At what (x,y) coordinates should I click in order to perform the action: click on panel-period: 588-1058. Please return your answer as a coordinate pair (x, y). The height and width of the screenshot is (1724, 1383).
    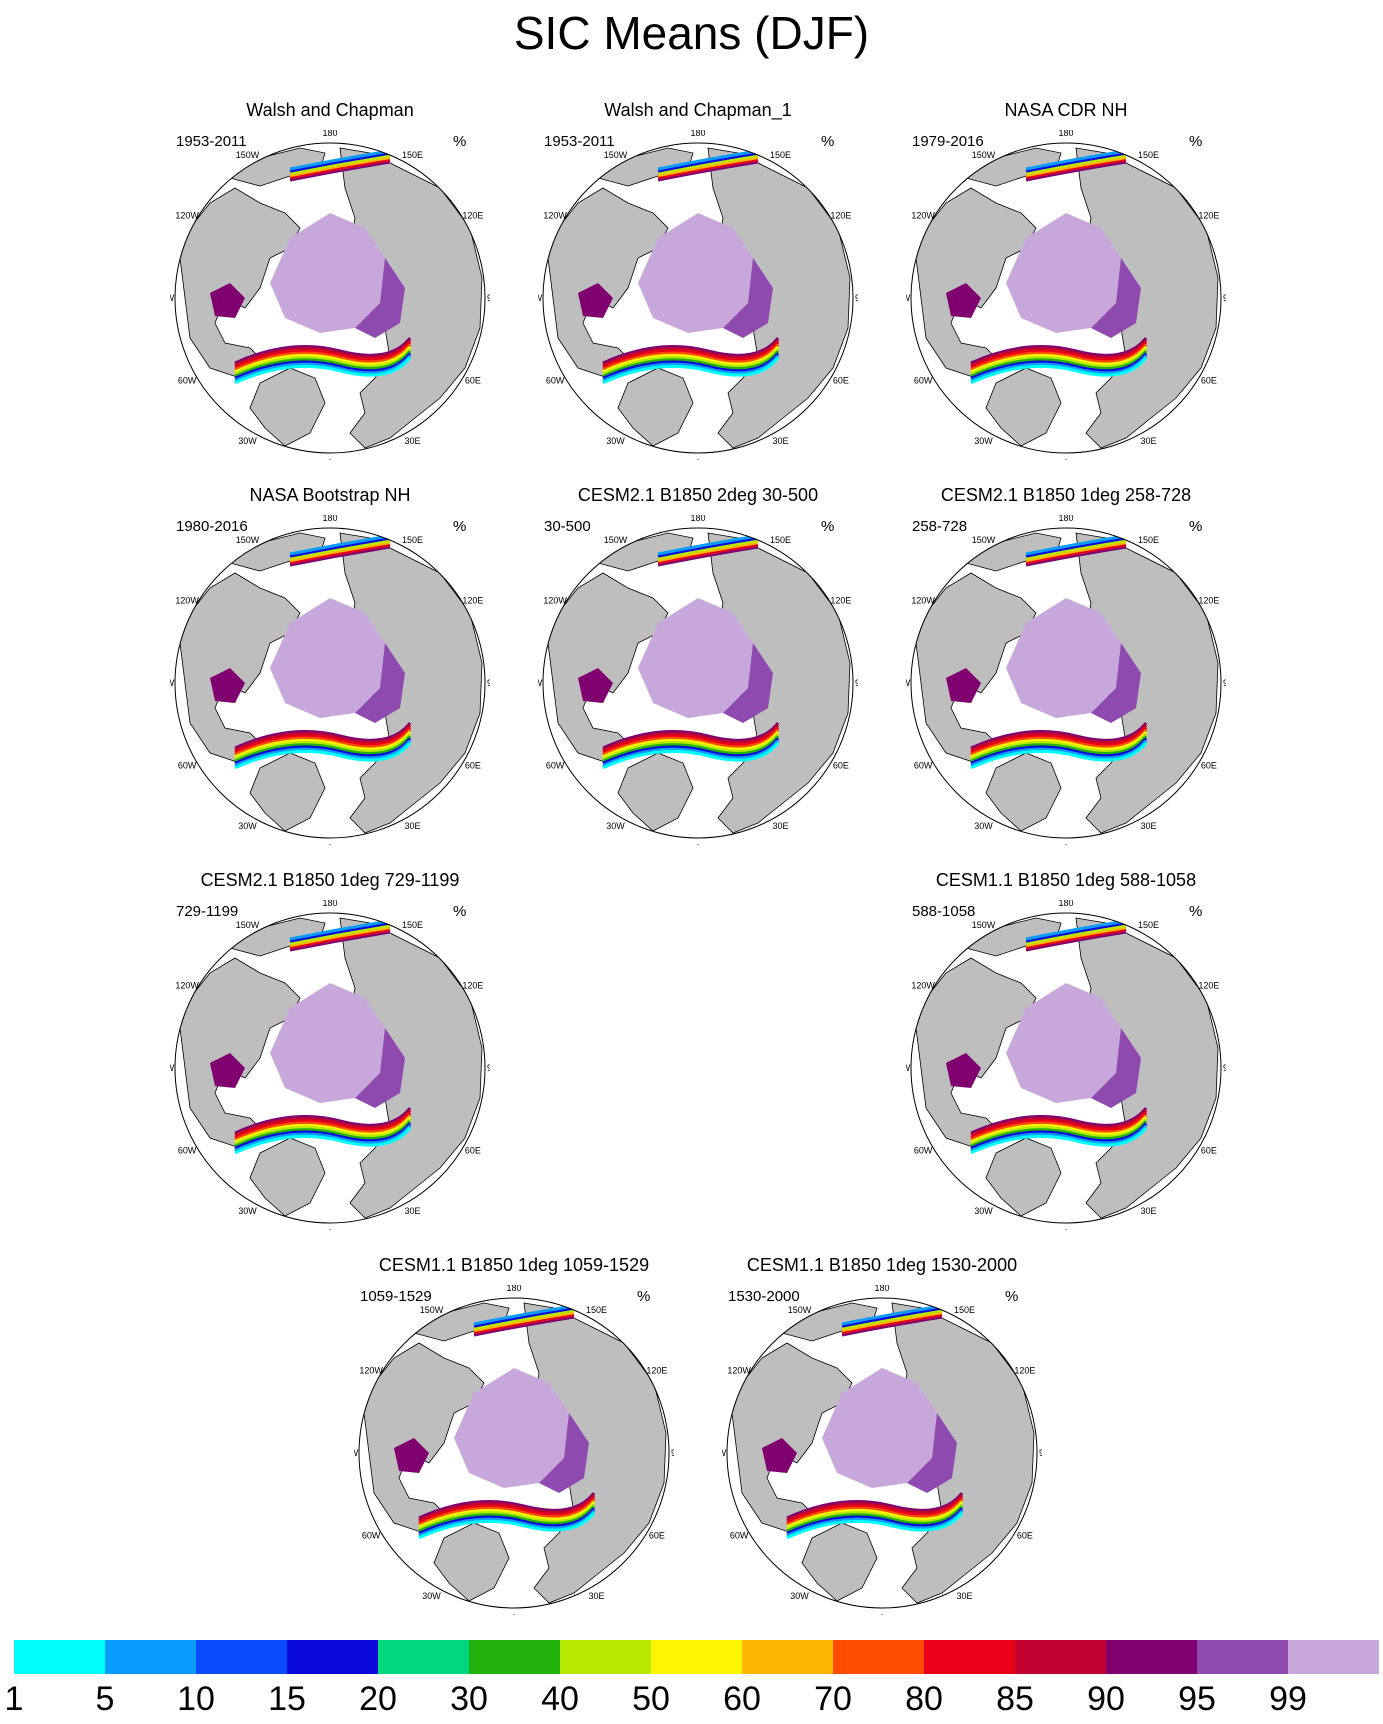
    Looking at the image, I should click on (944, 911).